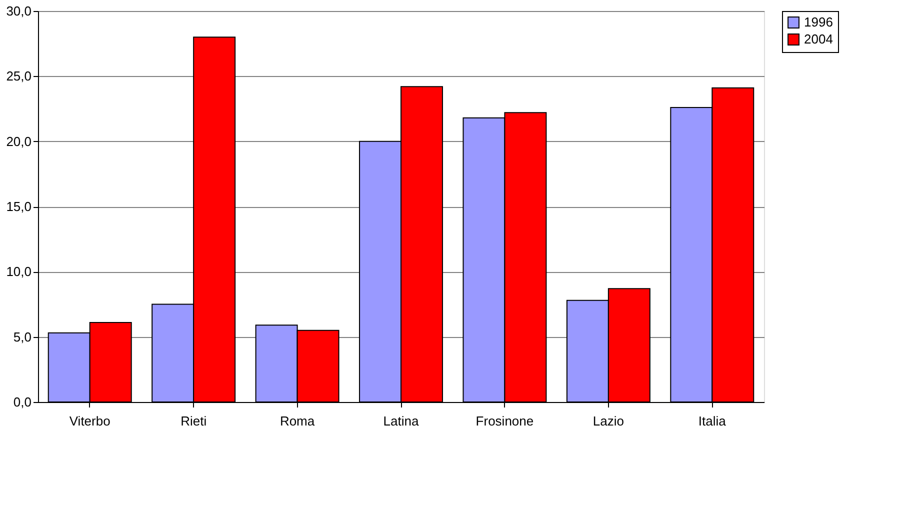  Describe the element at coordinates (22, 336) in the screenshot. I see `y-tick-label: 5,0` at that location.